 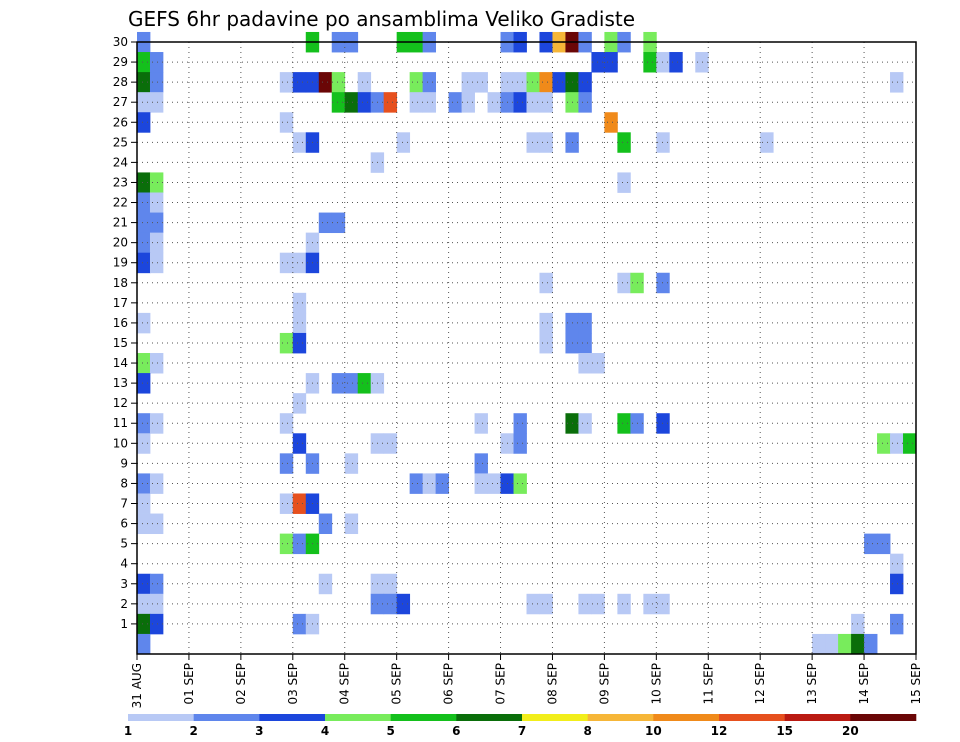 What do you see at coordinates (124, 584) in the screenshot?
I see `y-tick-label: 3` at bounding box center [124, 584].